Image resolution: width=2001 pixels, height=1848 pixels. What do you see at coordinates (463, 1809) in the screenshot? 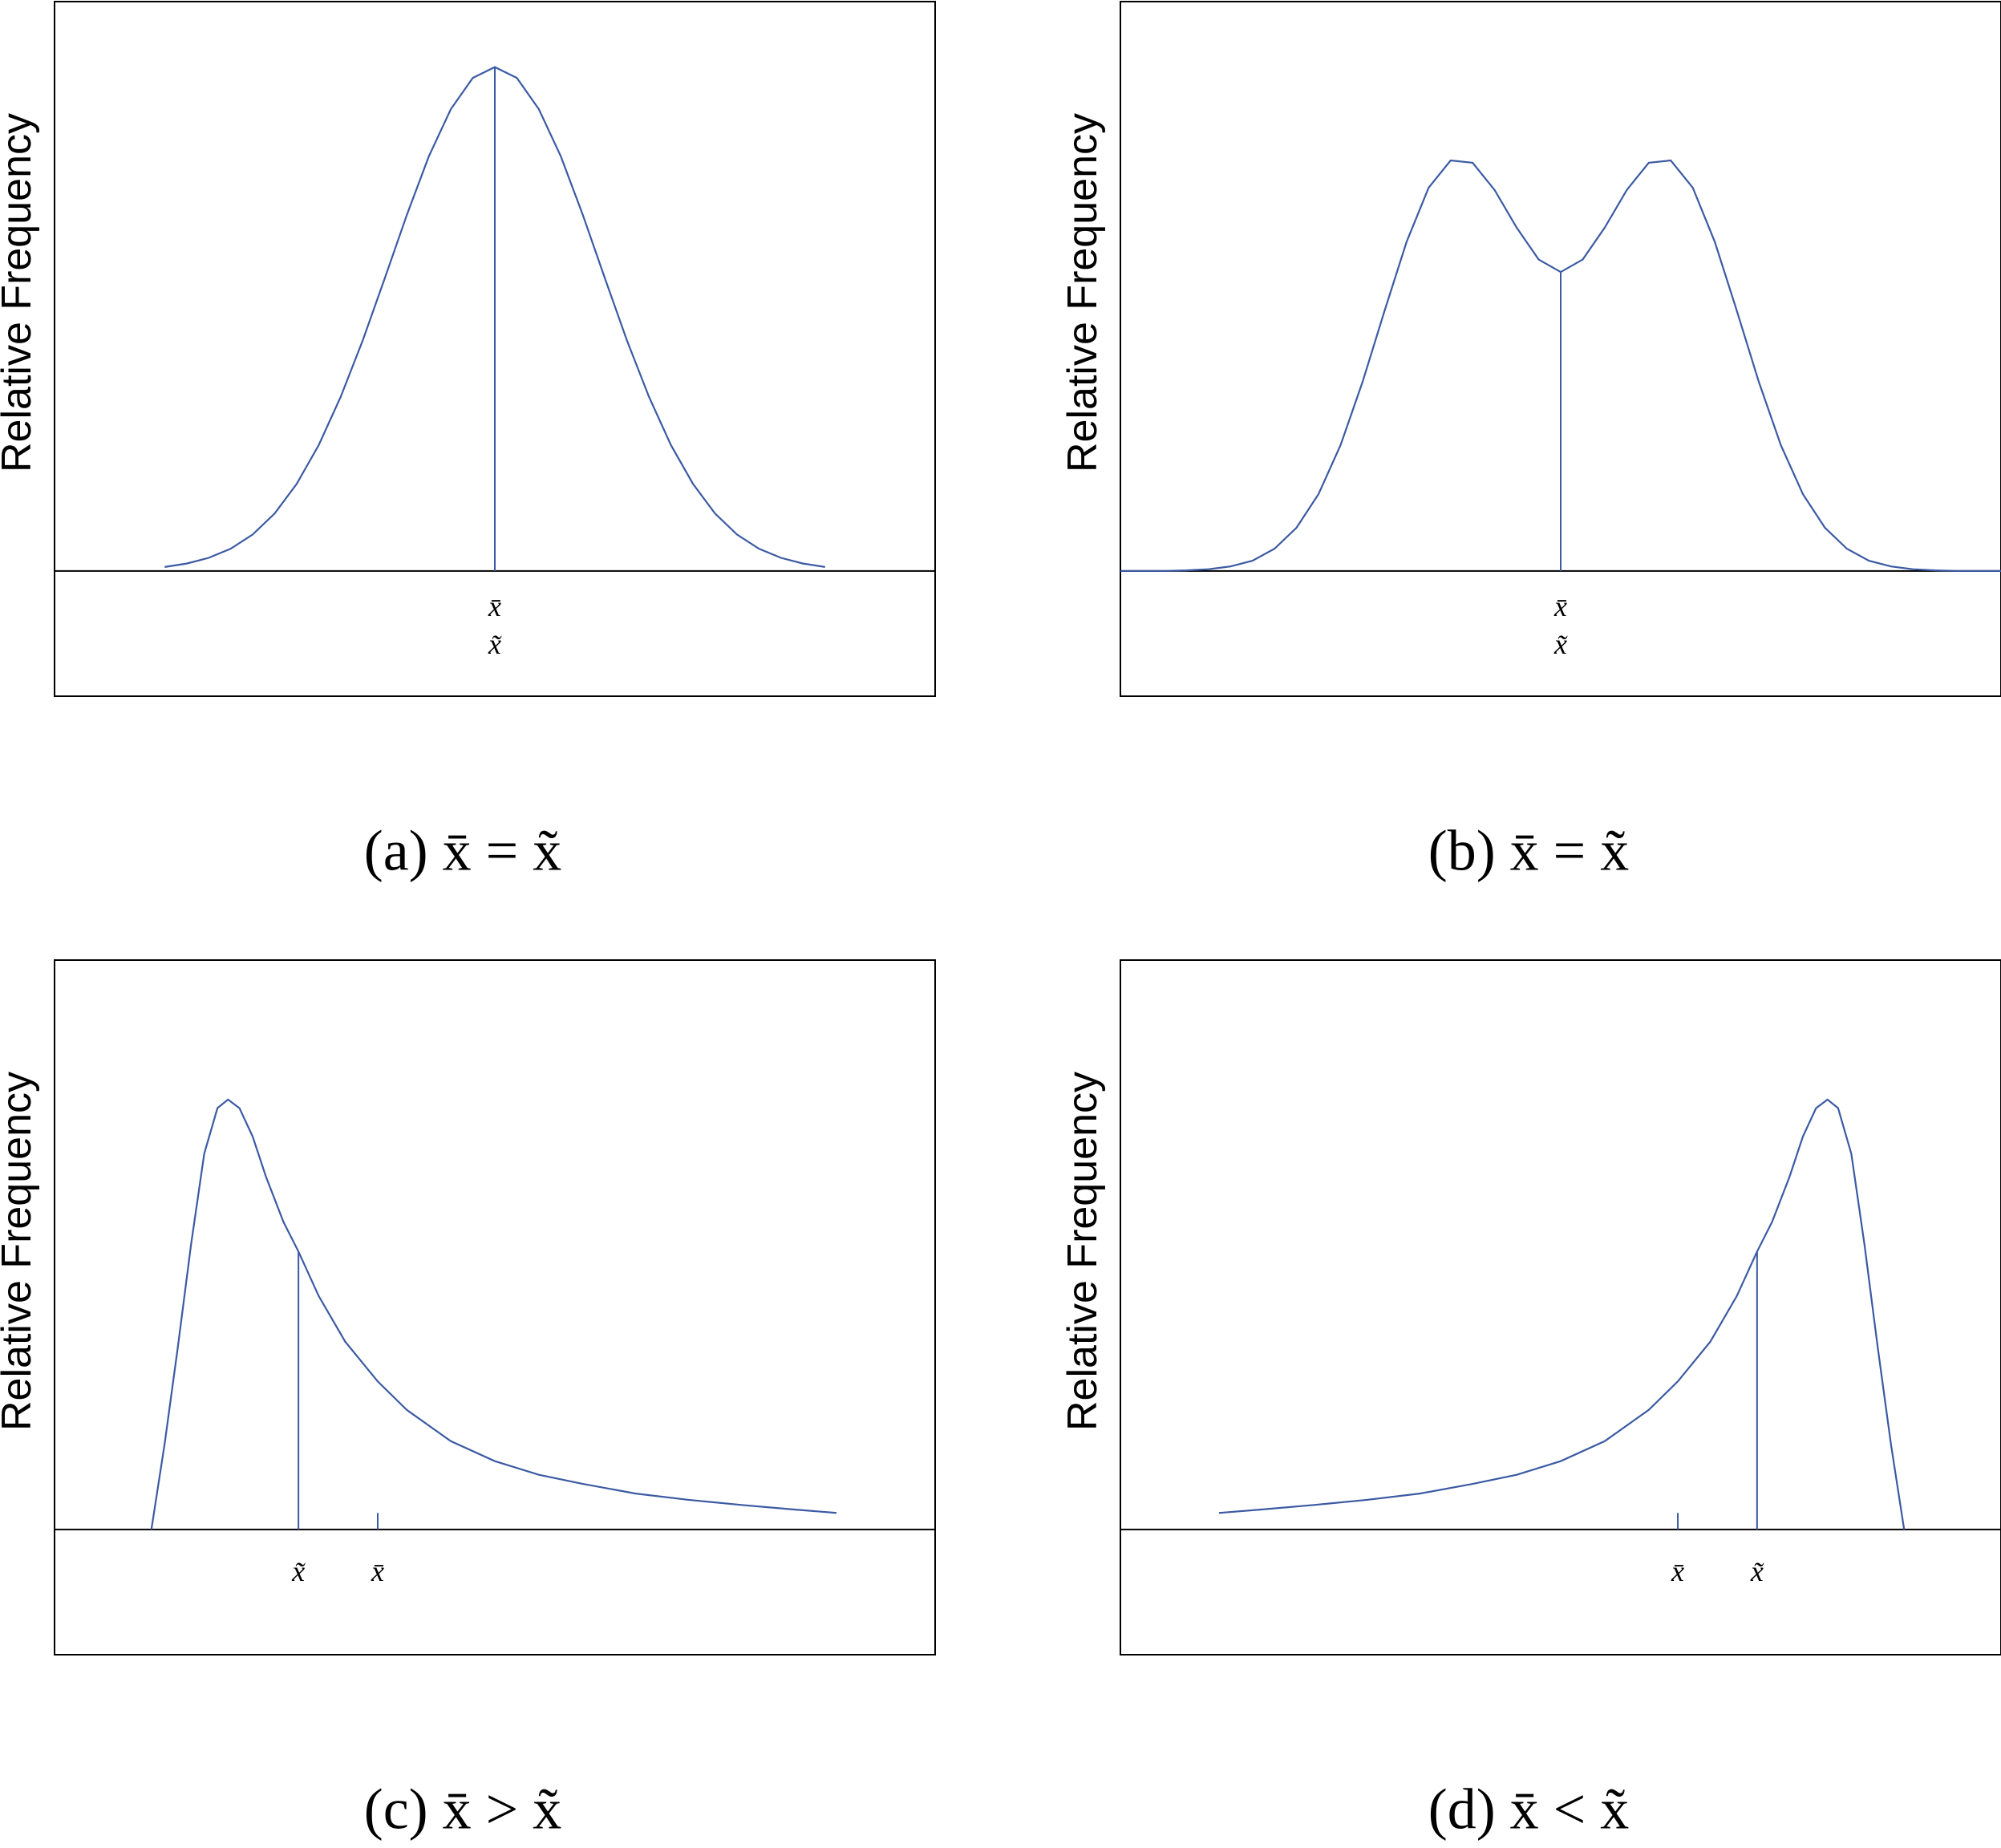
I see `caption: (c) x̄ > x̃` at bounding box center [463, 1809].